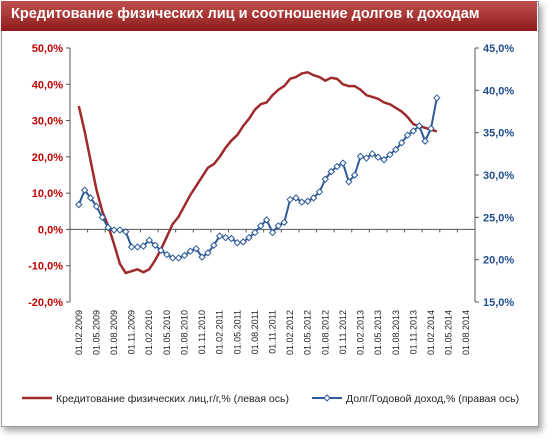 The image size is (550, 440). What do you see at coordinates (149, 332) in the screenshot?
I see `x-tick-label: 01.02.2010` at bounding box center [149, 332].